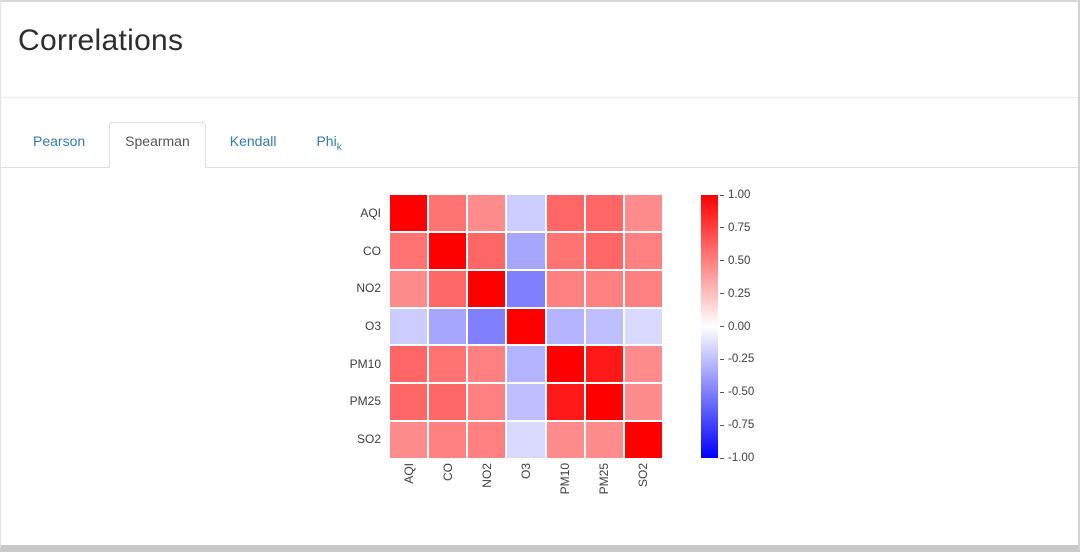  Describe the element at coordinates (365, 401) in the screenshot. I see `y-axis-label-pm25: PM25` at that location.